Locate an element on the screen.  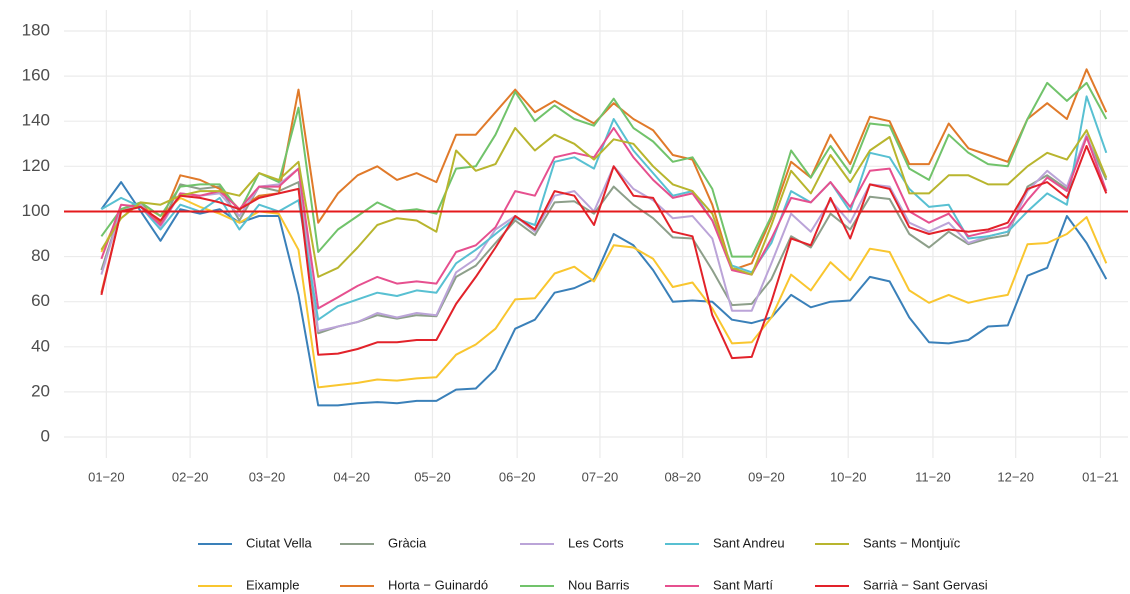
y-tick-label: 60 is located at coordinates (40, 300).